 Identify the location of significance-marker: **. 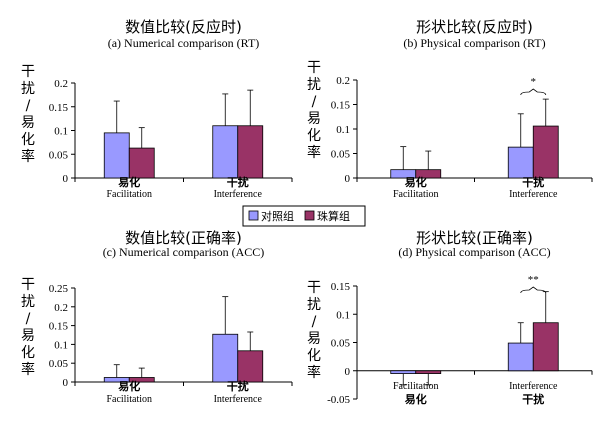
(533, 280).